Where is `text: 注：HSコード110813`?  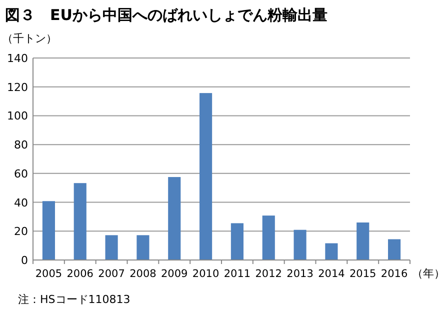 text: 注：HSコード110813 is located at coordinates (74, 299).